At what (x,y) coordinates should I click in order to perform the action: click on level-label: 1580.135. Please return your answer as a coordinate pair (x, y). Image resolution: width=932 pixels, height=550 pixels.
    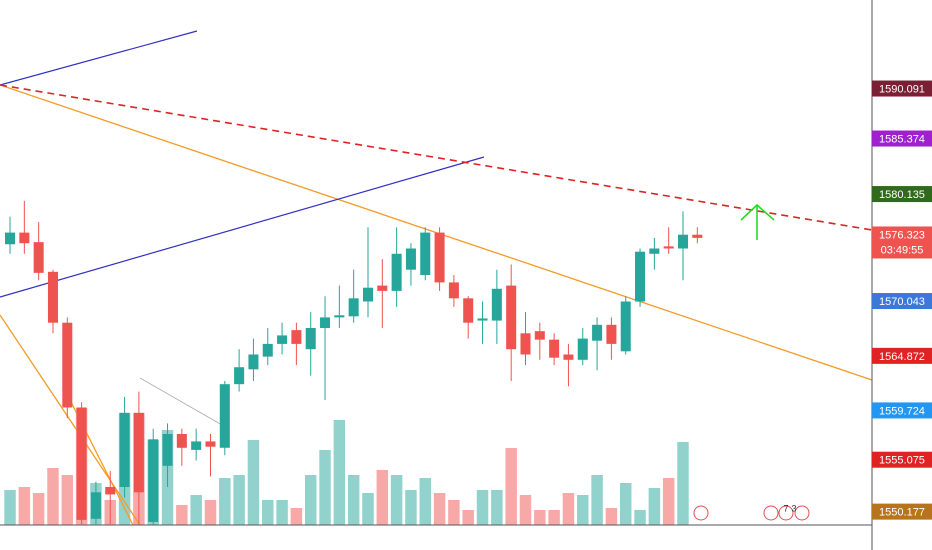
    Looking at the image, I should click on (902, 194).